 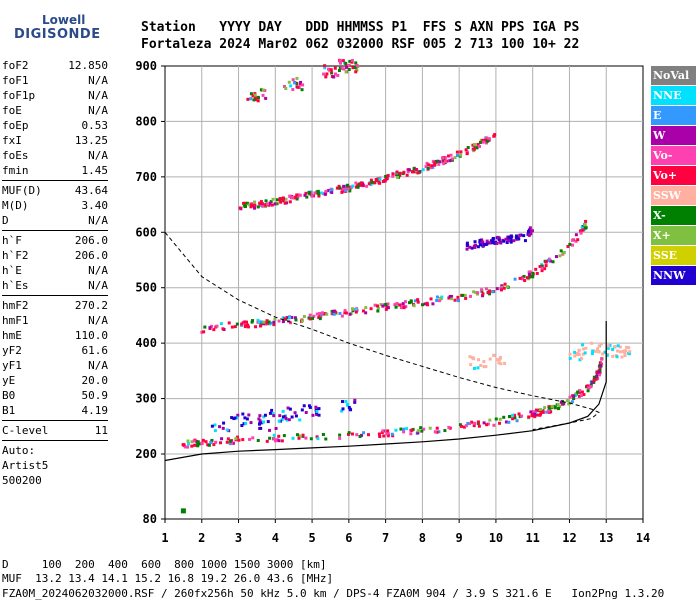 I want to click on param-name: foF1p, so click(x=19, y=95).